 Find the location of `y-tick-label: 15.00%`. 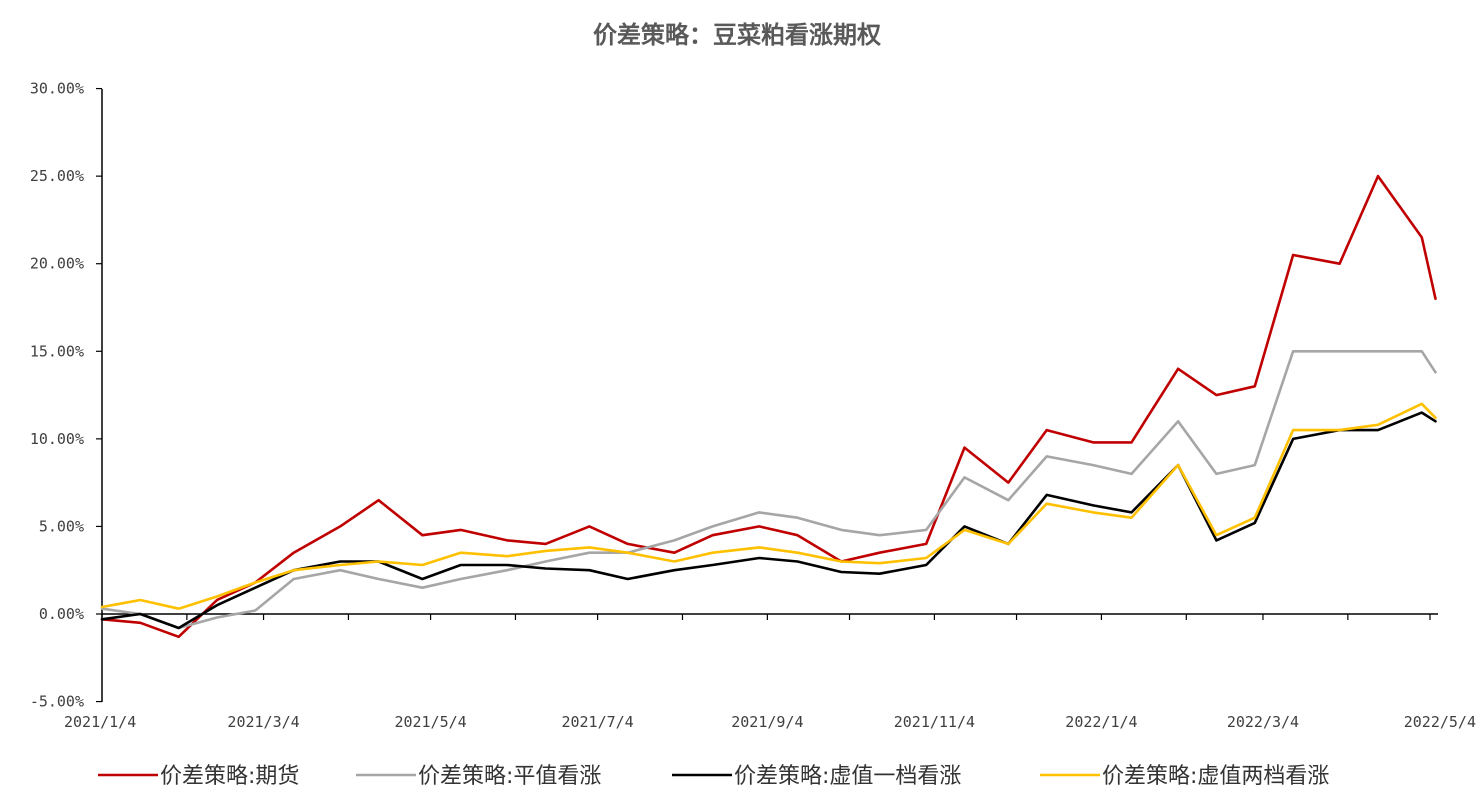

y-tick-label: 15.00% is located at coordinates (57, 351).